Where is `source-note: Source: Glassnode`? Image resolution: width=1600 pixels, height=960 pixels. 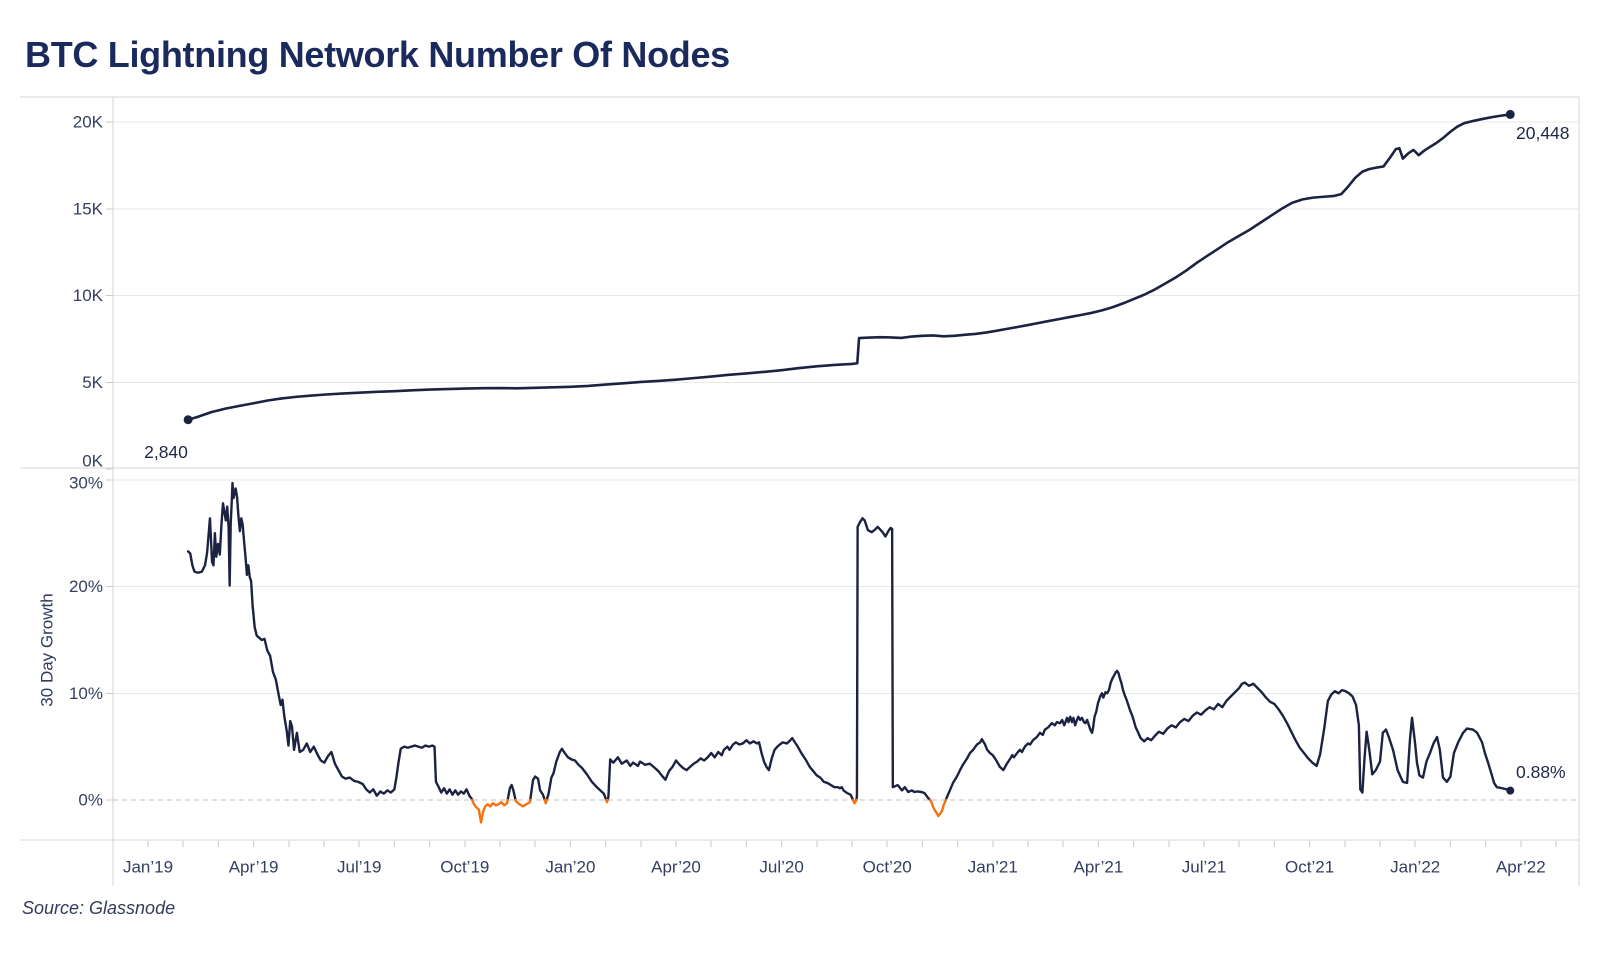 source-note: Source: Glassnode is located at coordinates (99, 908).